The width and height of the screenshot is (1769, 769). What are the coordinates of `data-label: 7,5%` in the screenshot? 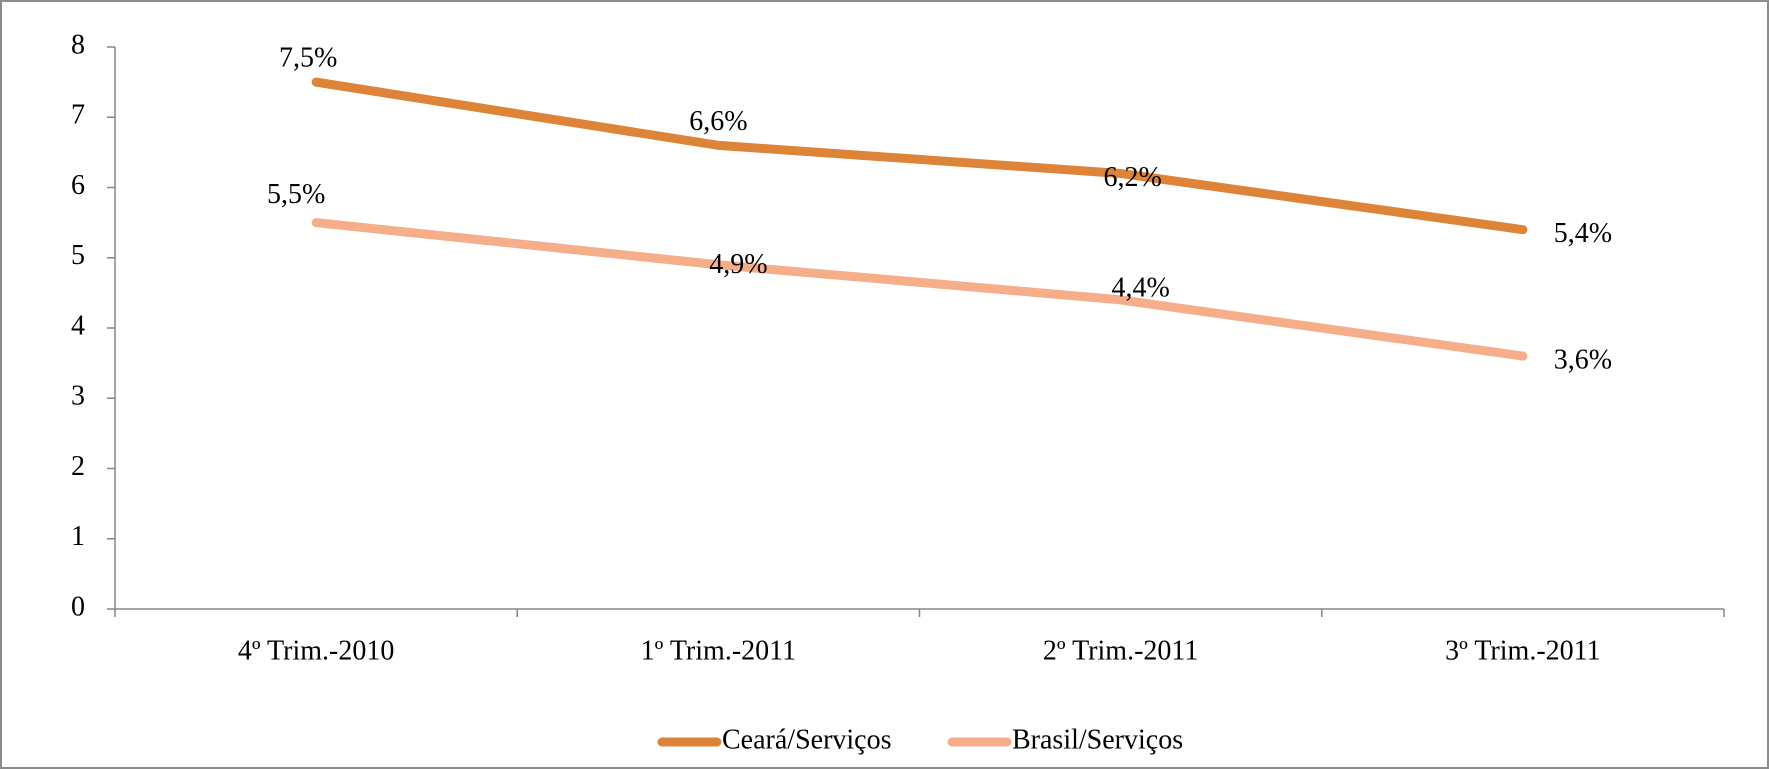 It's located at (308, 58).